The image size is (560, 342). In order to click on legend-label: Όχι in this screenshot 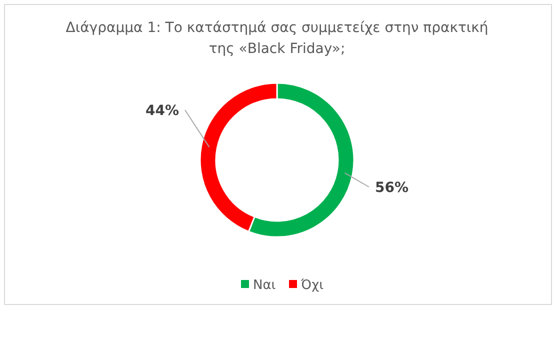, I will do `click(312, 285)`.